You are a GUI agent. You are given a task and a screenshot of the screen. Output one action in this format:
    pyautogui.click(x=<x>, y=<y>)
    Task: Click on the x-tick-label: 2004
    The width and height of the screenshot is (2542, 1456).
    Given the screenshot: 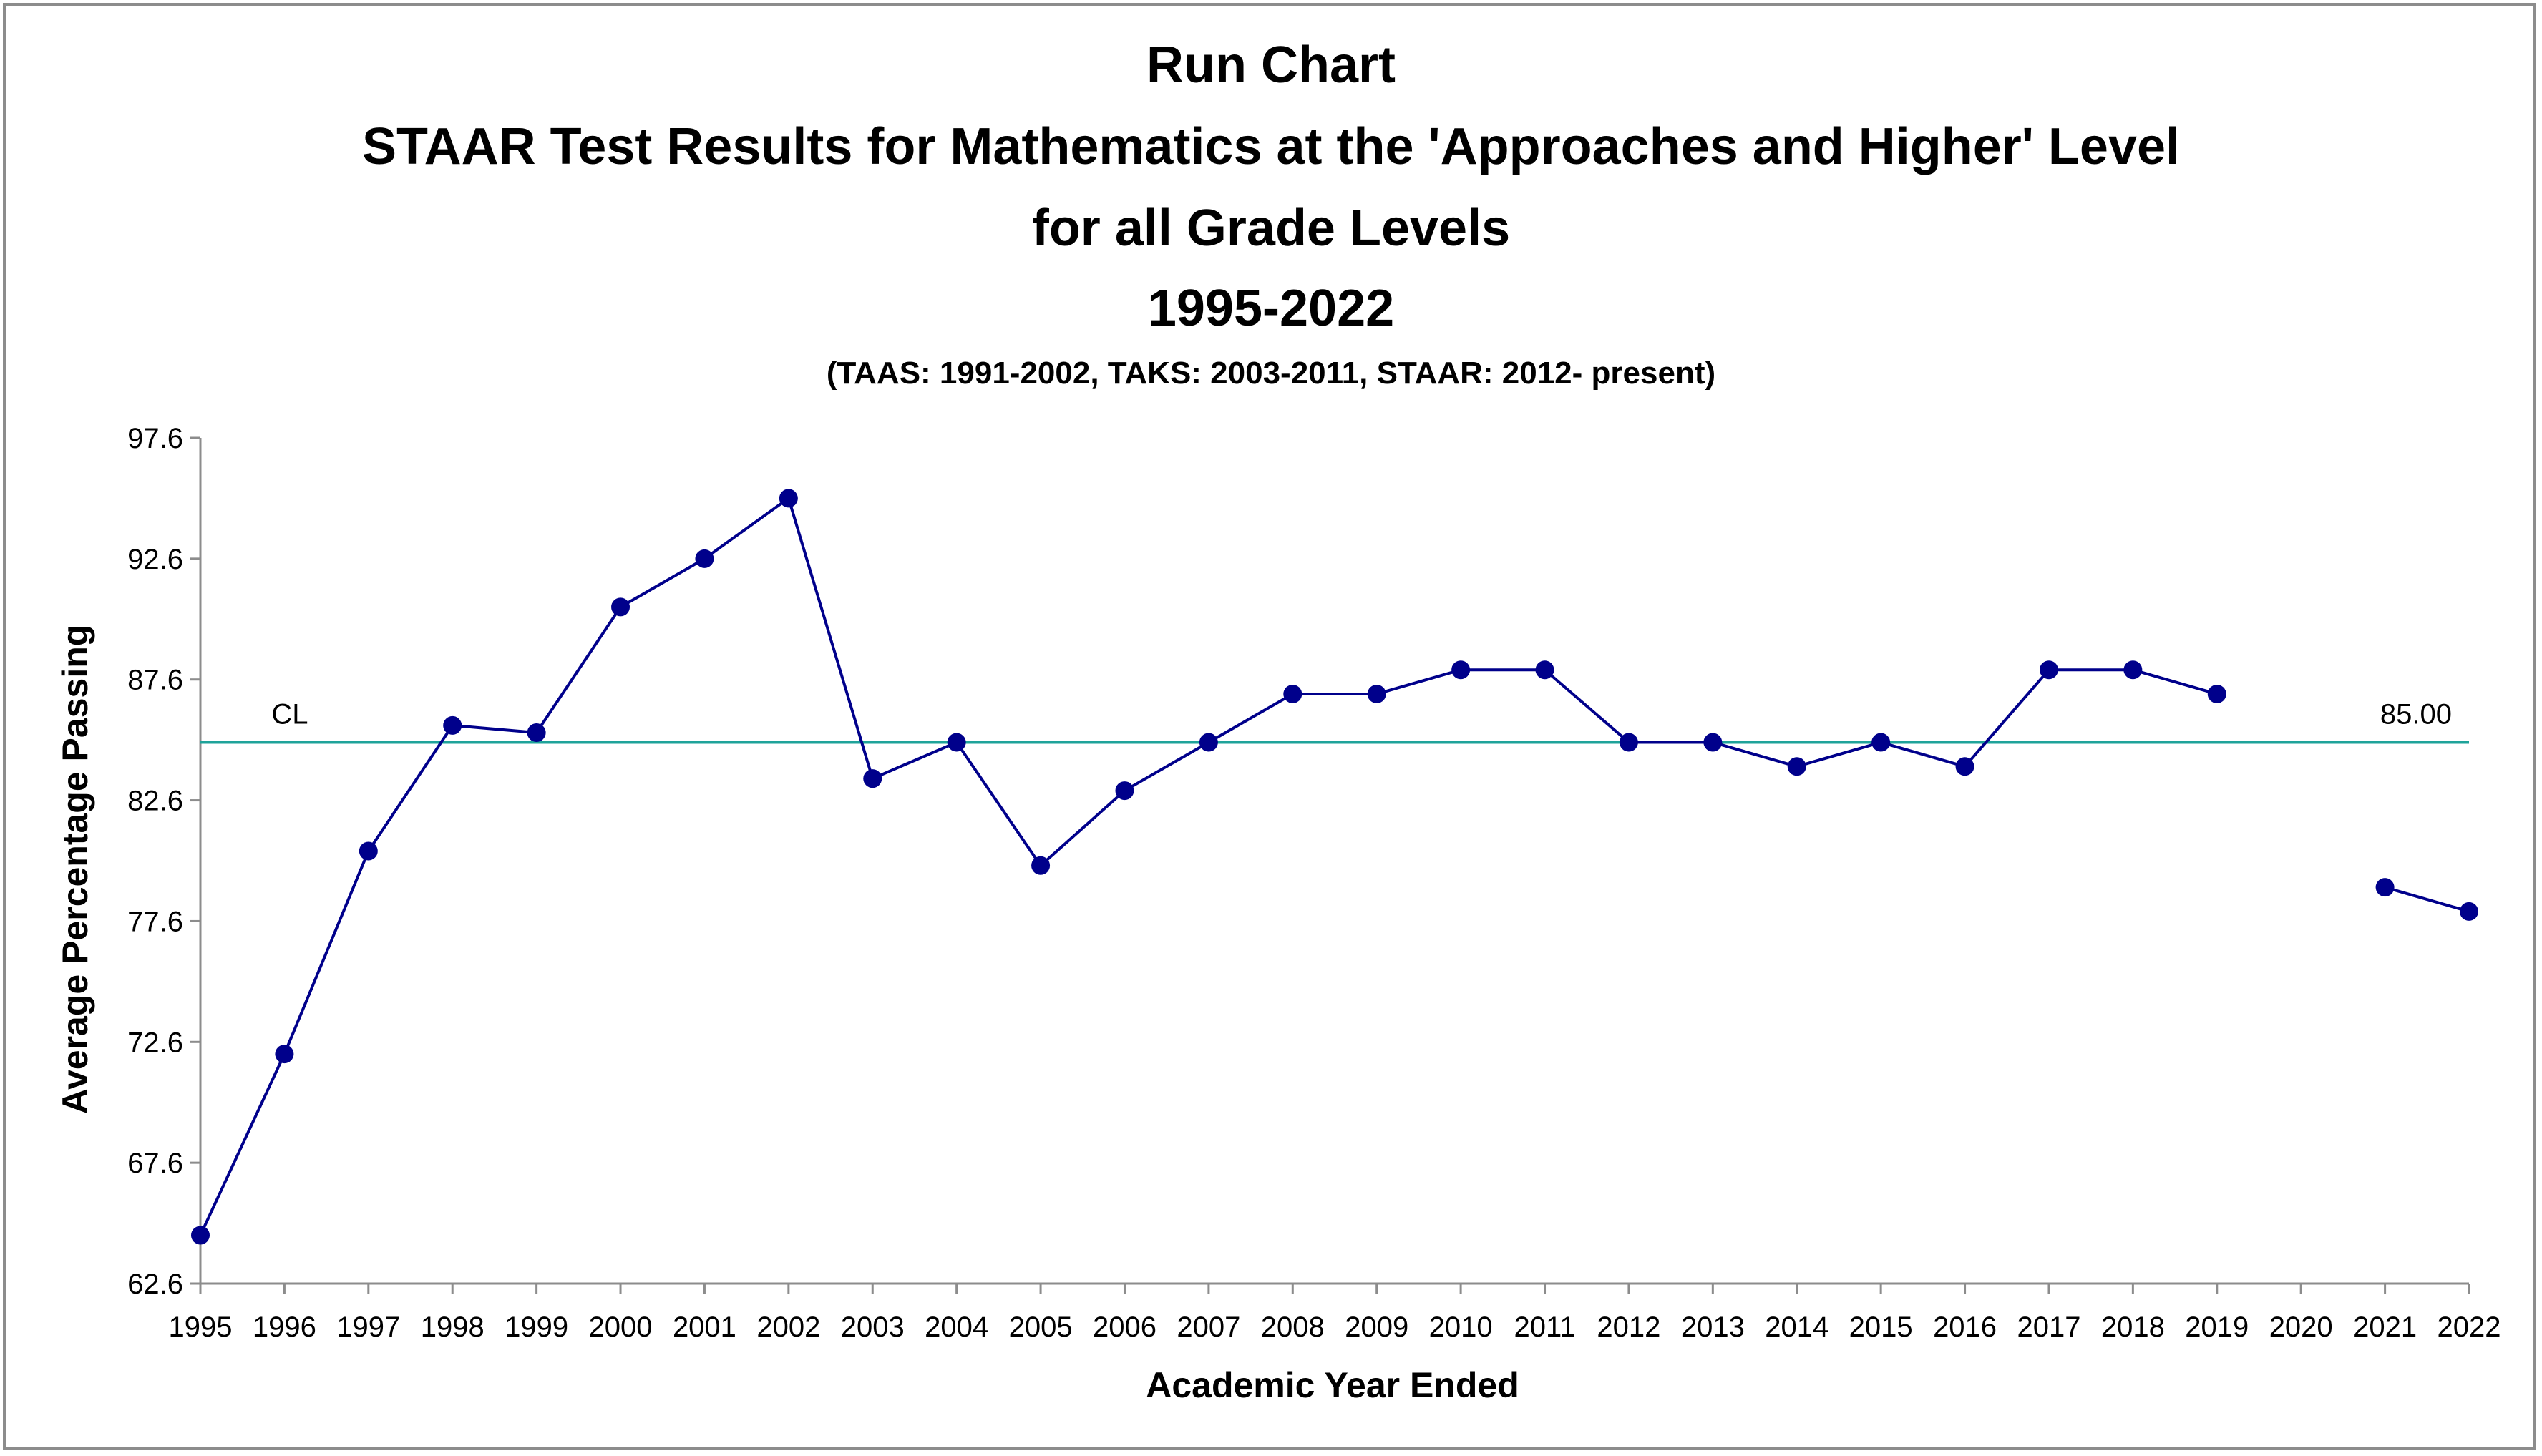 What is the action you would take?
    pyautogui.click(x=956, y=1327)
    